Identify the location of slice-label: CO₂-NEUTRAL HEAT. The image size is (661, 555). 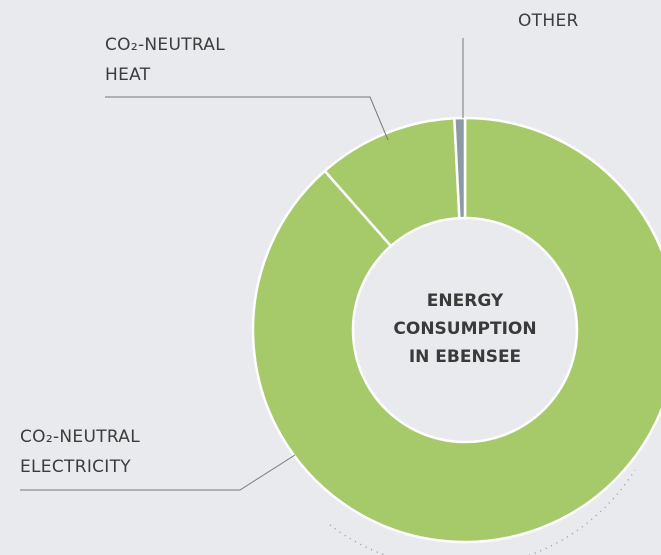
(165, 60).